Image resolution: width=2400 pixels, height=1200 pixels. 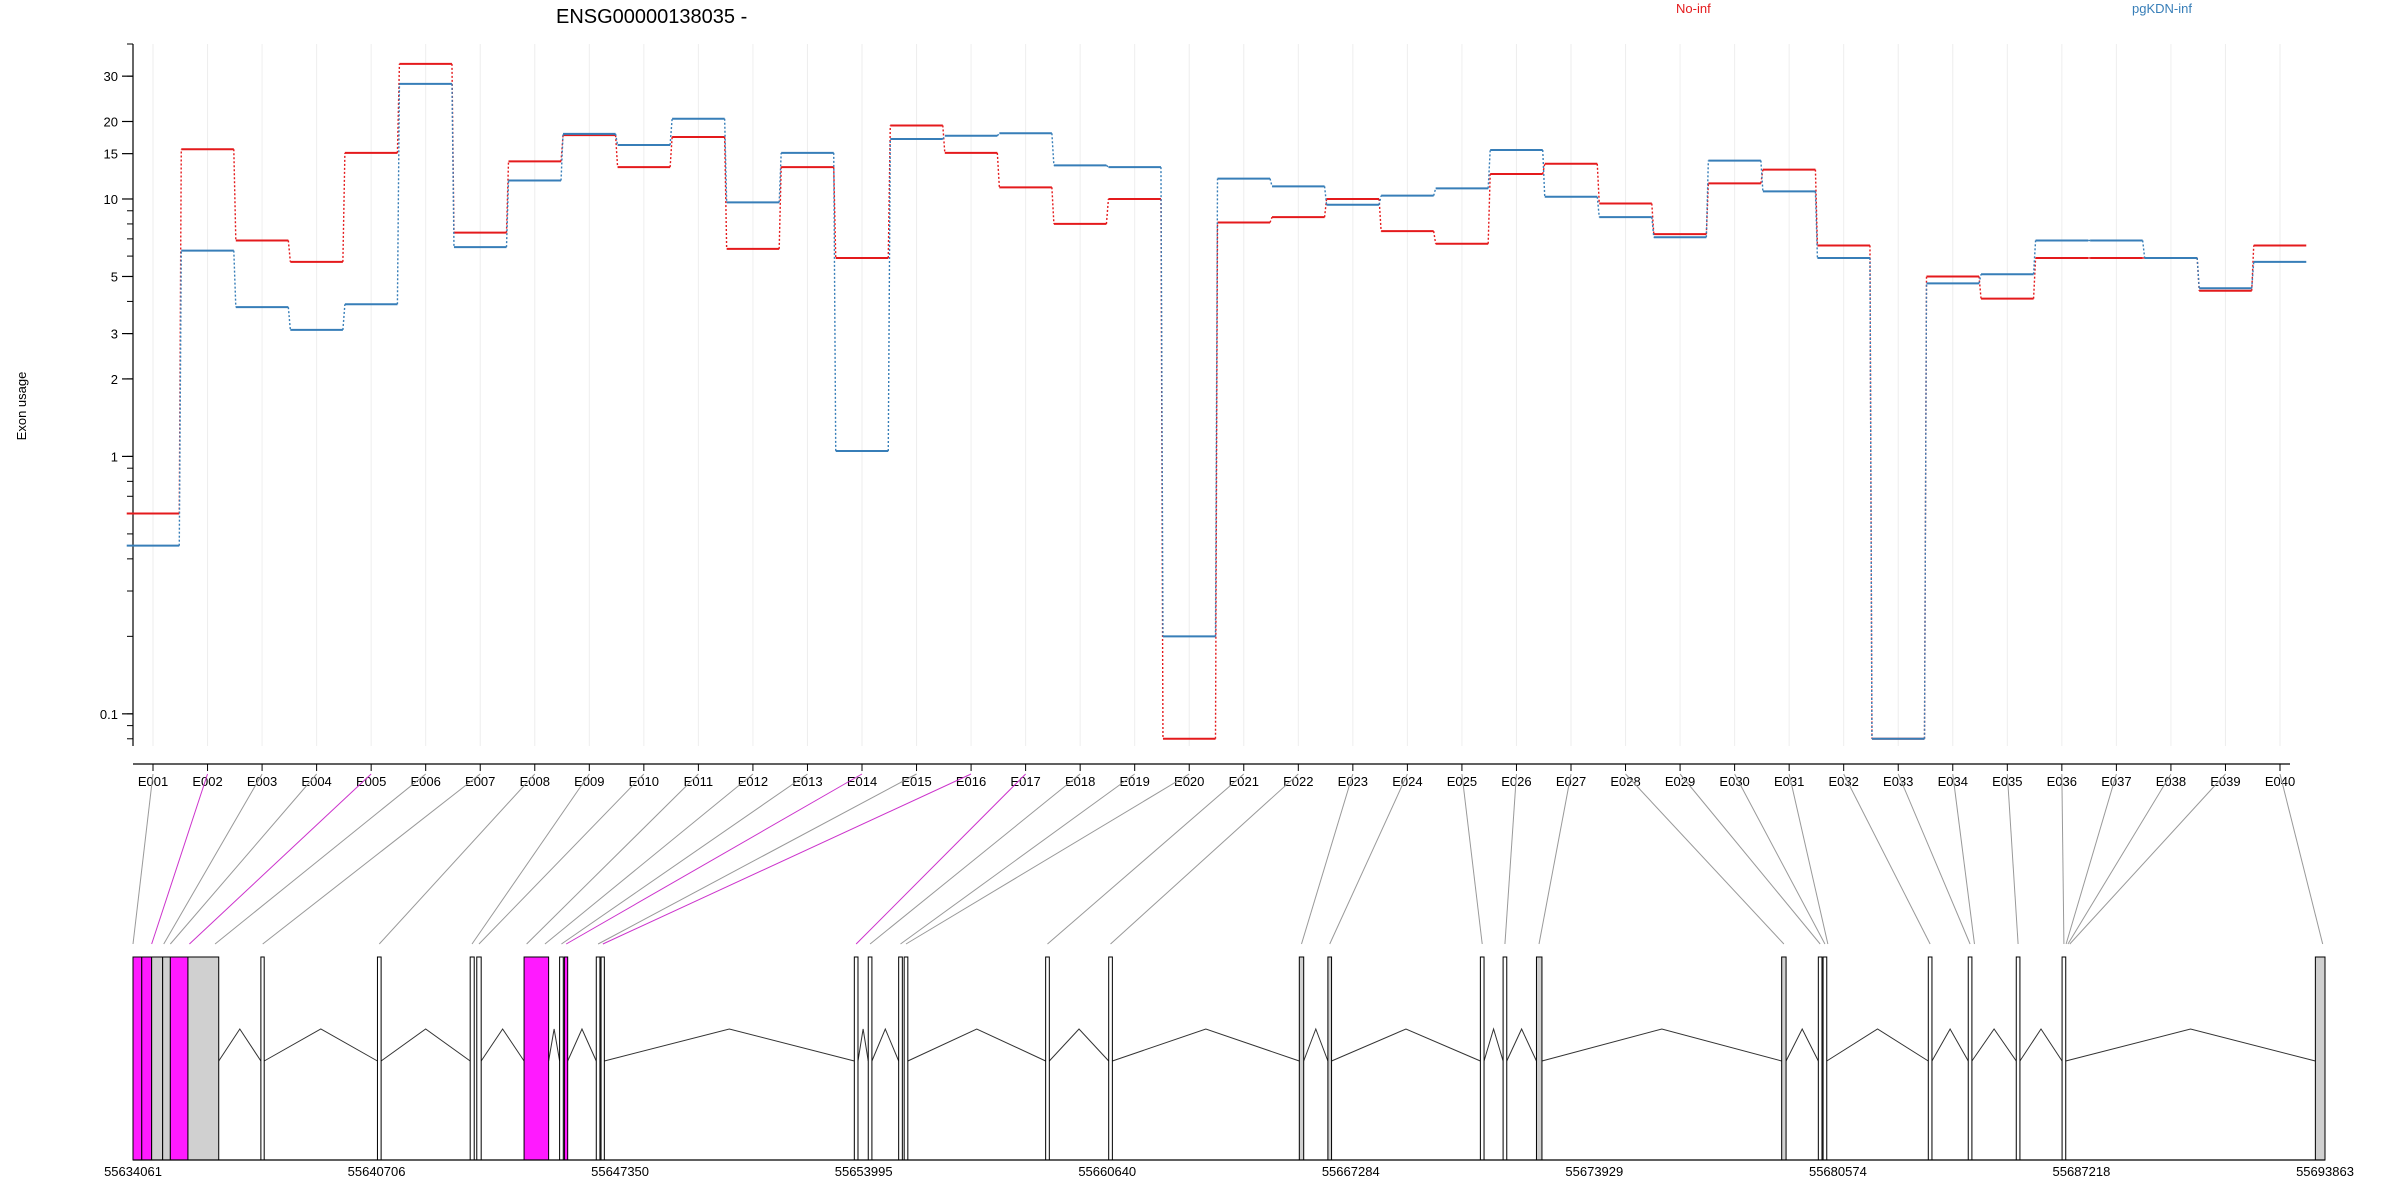 What do you see at coordinates (262, 781) in the screenshot?
I see `x-tick-label: E003` at bounding box center [262, 781].